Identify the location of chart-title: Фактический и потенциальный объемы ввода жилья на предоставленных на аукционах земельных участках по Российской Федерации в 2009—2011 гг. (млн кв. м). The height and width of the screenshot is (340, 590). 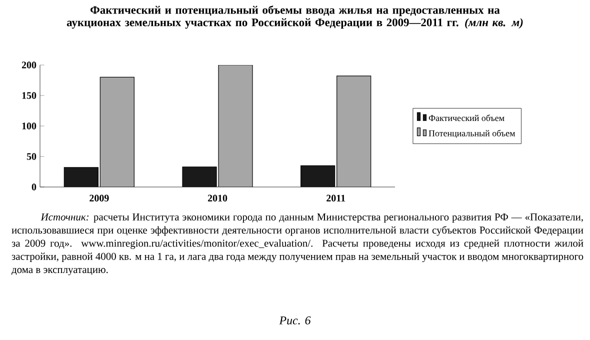
(294, 17).